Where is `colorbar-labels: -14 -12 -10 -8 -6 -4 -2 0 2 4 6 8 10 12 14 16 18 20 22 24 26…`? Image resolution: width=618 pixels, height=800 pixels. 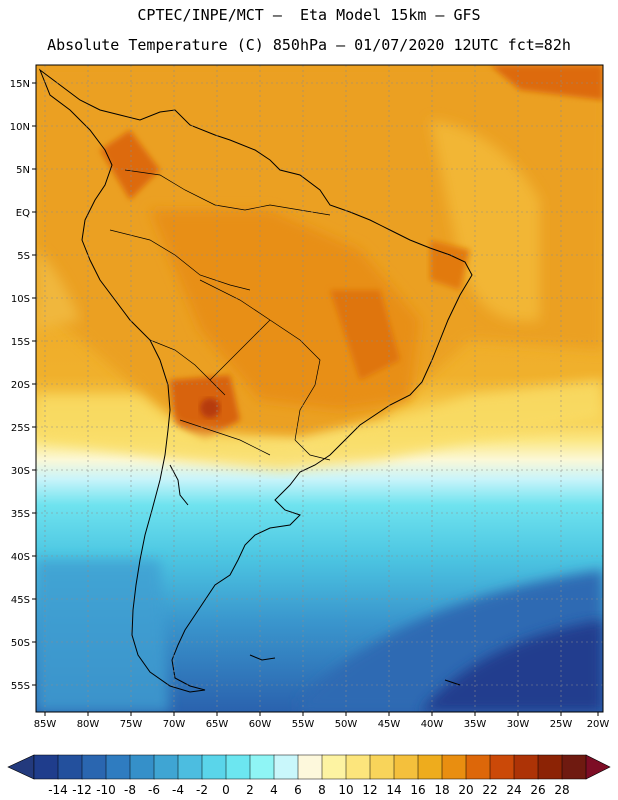
colorbar-labels: -14 -12 -10 -8 -6 -4 -2 0 2 4 6 8 10 12 14 16 18 20 22 24 26… is located at coordinates (308, 790).